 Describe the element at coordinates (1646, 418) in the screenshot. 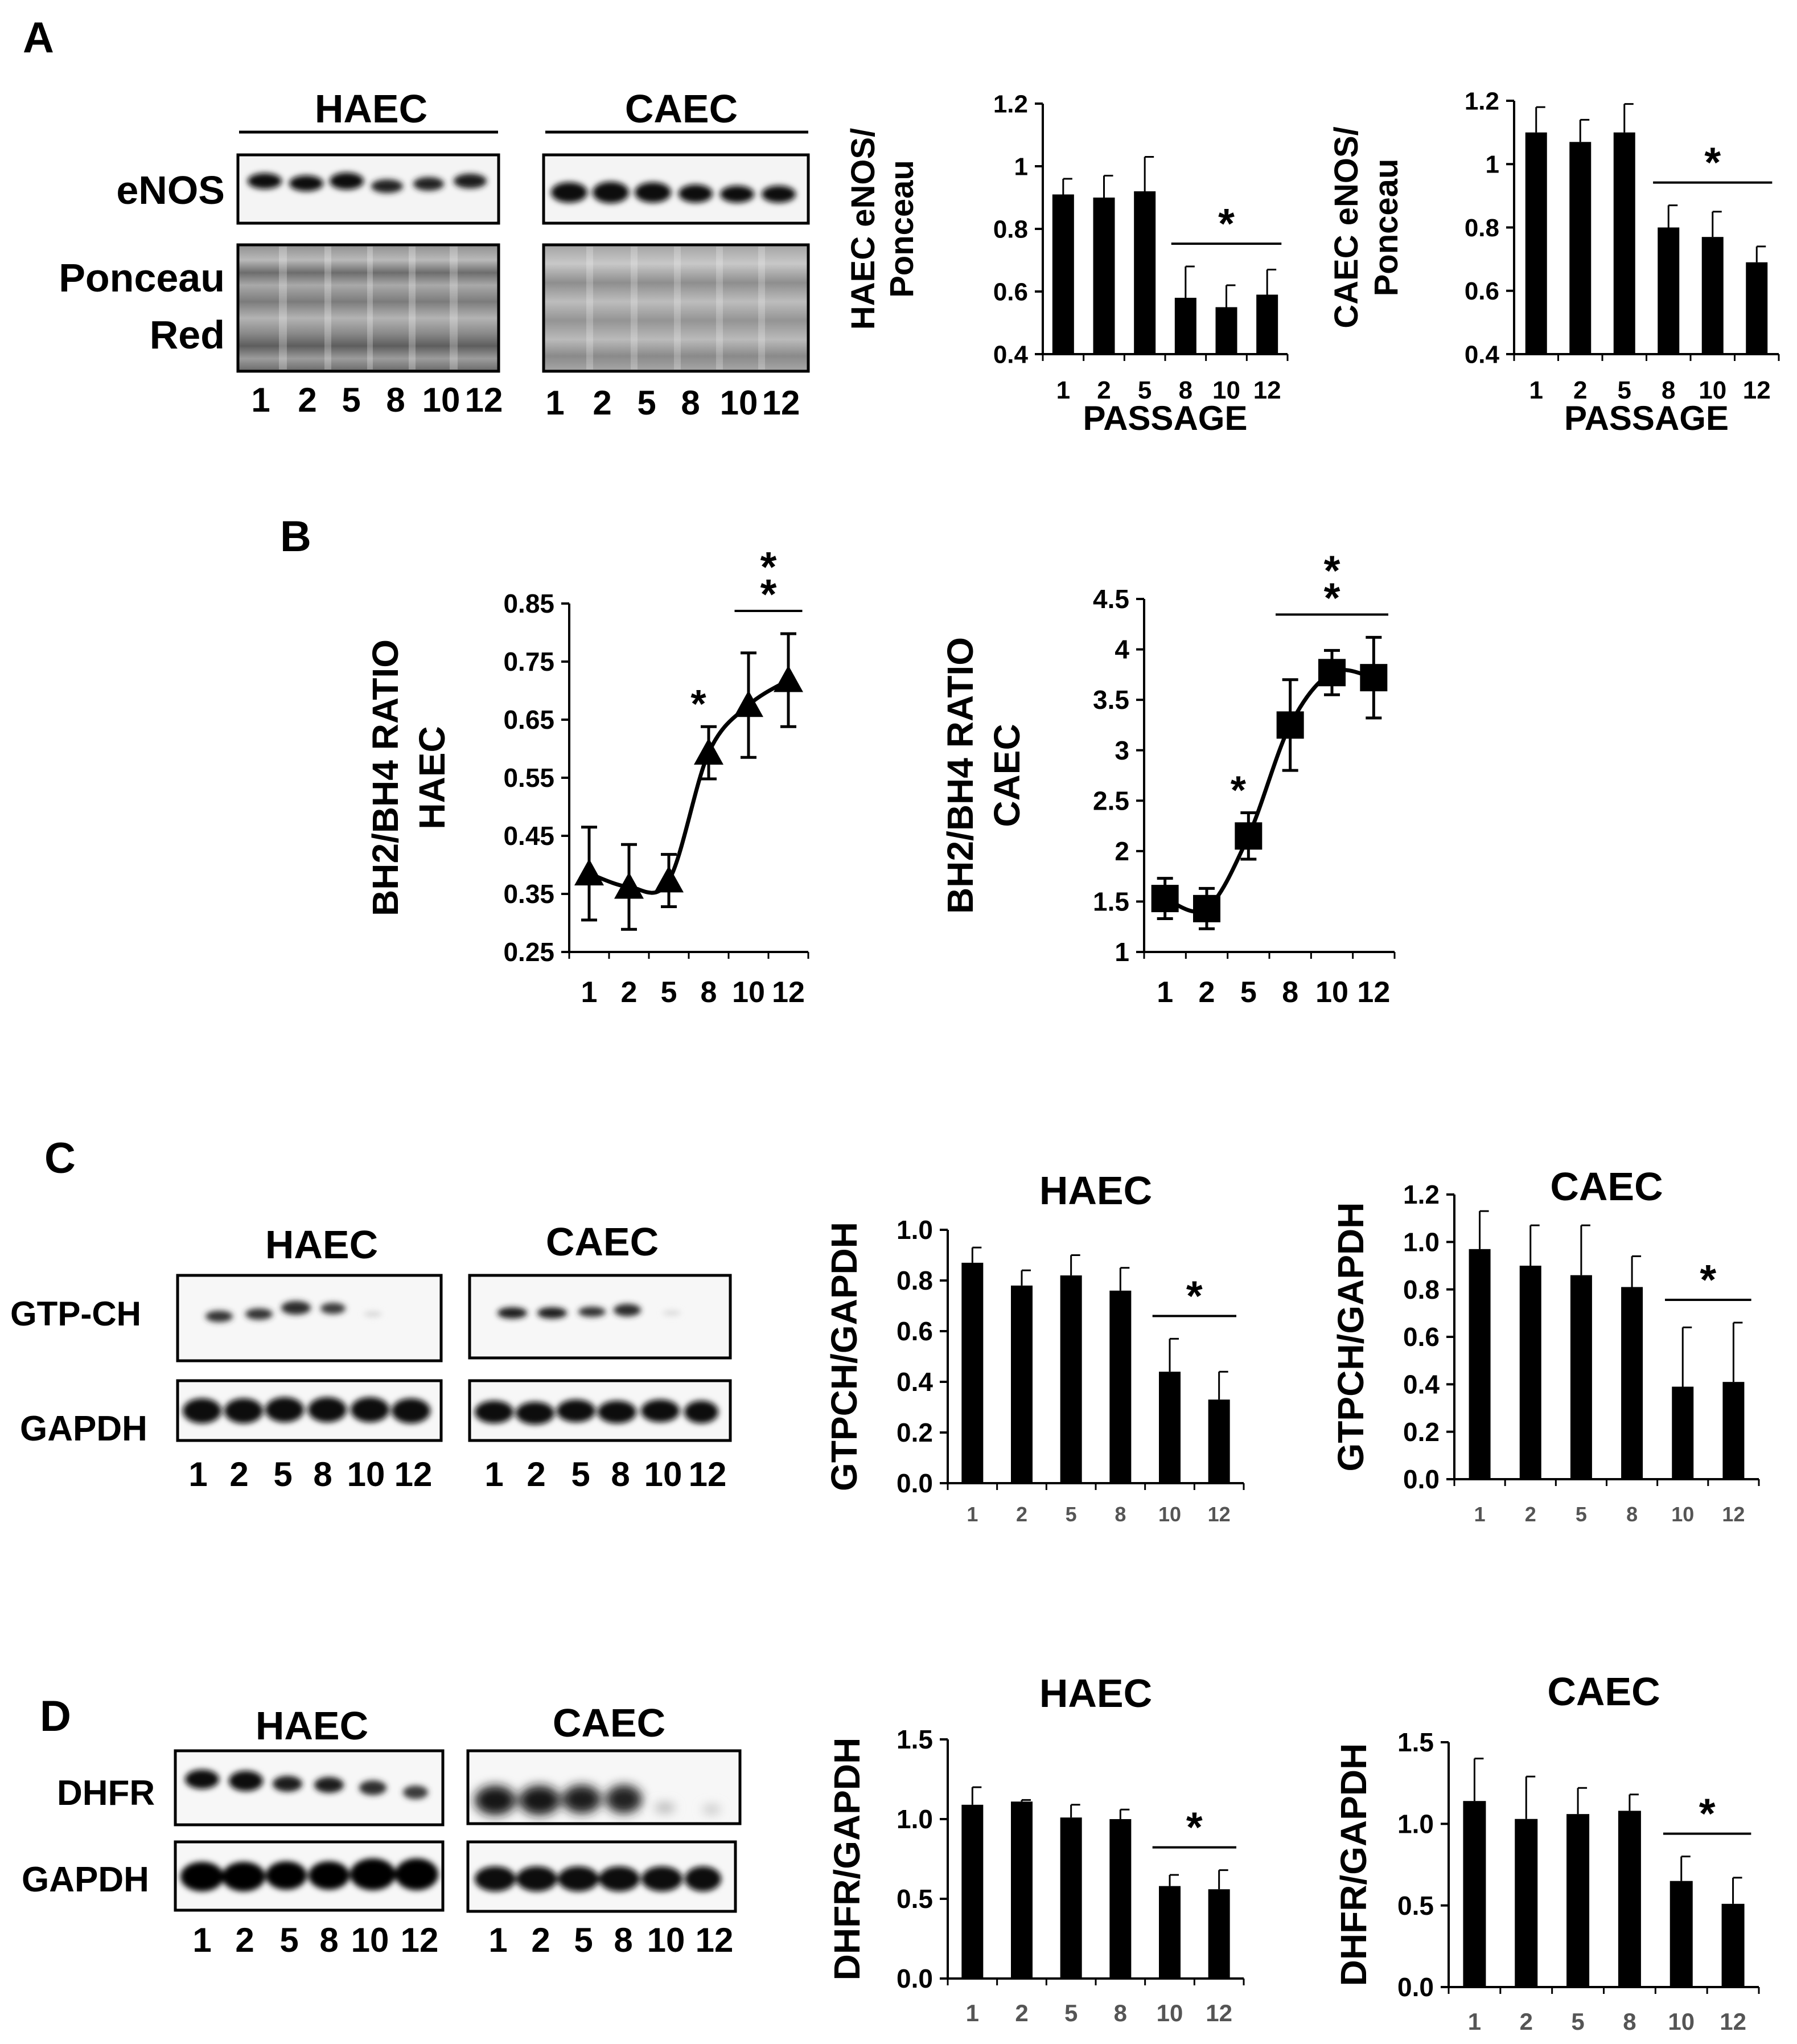

I see `x-axis-label: PASSAGE` at that location.